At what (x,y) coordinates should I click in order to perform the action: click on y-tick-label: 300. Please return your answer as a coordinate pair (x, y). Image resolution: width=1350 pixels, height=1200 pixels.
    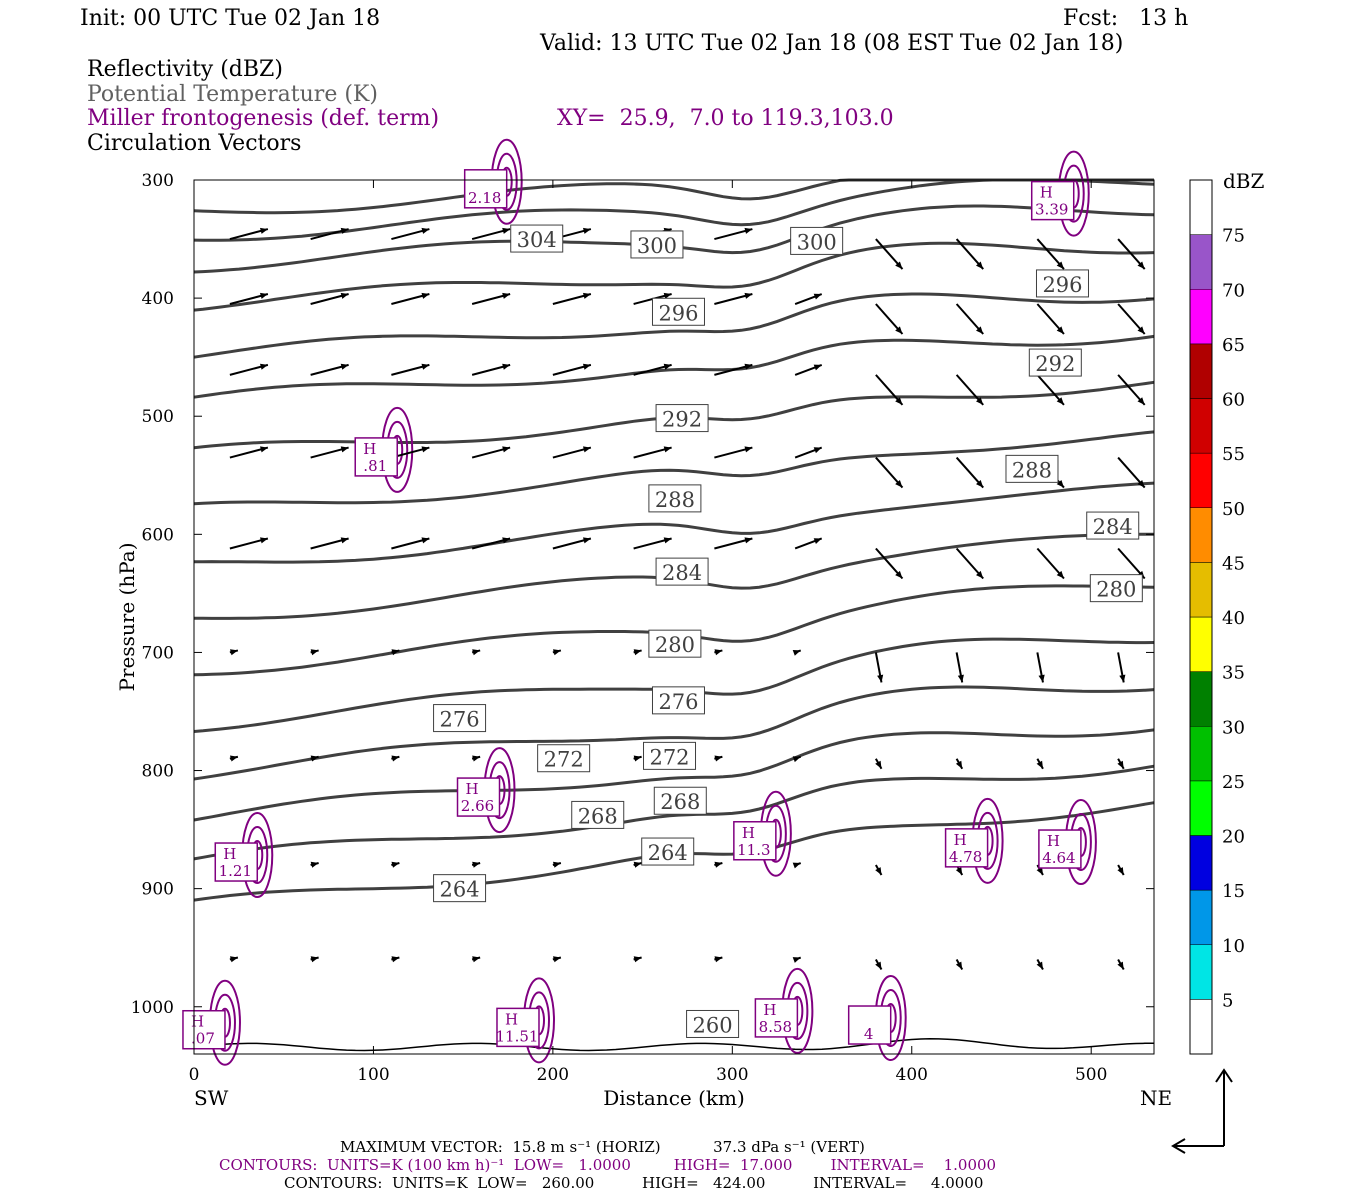
    Looking at the image, I should click on (158, 181).